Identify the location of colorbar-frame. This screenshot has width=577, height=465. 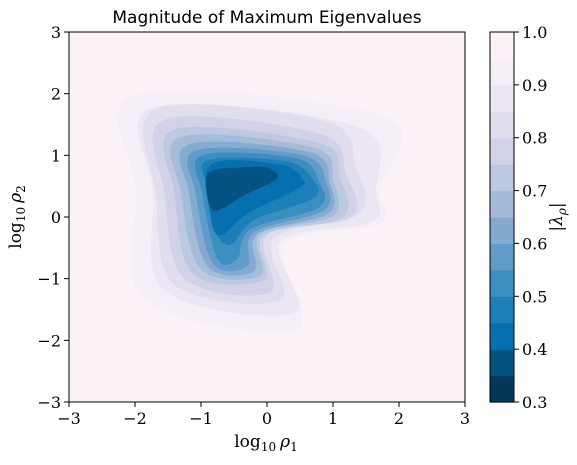
(502, 217).